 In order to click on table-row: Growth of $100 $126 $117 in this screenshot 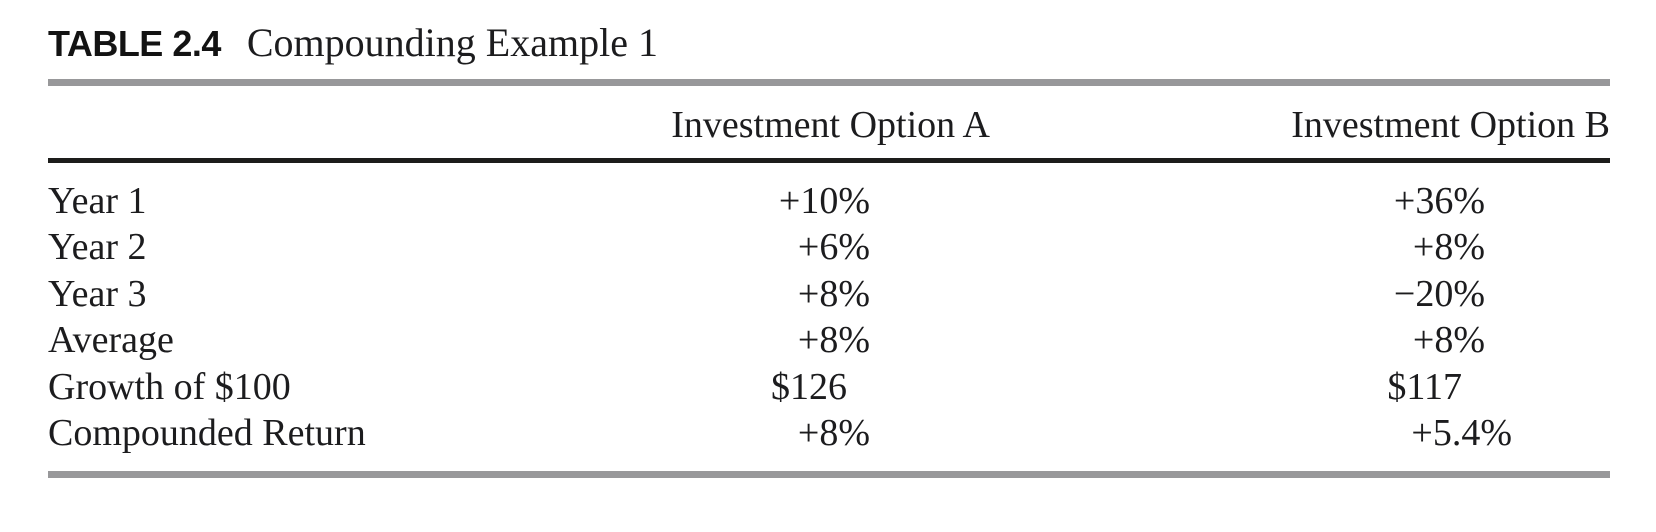, I will do `click(829, 387)`.